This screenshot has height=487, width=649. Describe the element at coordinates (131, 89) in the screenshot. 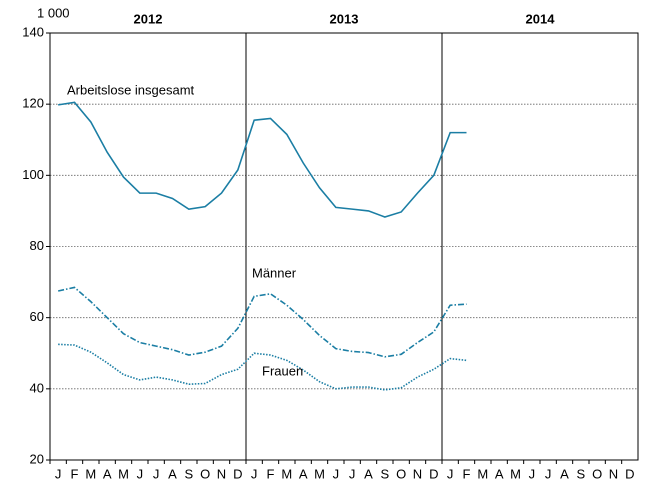

I see `series-label: Arbeitslose insgesamt` at that location.